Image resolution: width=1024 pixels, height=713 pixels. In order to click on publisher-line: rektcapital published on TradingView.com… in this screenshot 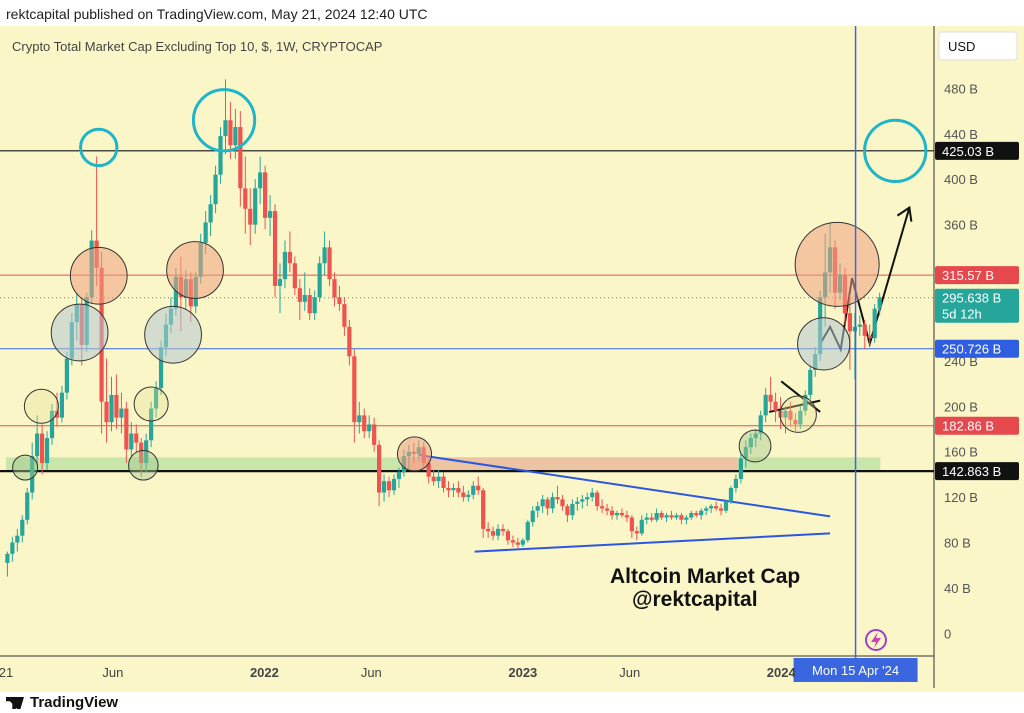, I will do `click(217, 14)`.